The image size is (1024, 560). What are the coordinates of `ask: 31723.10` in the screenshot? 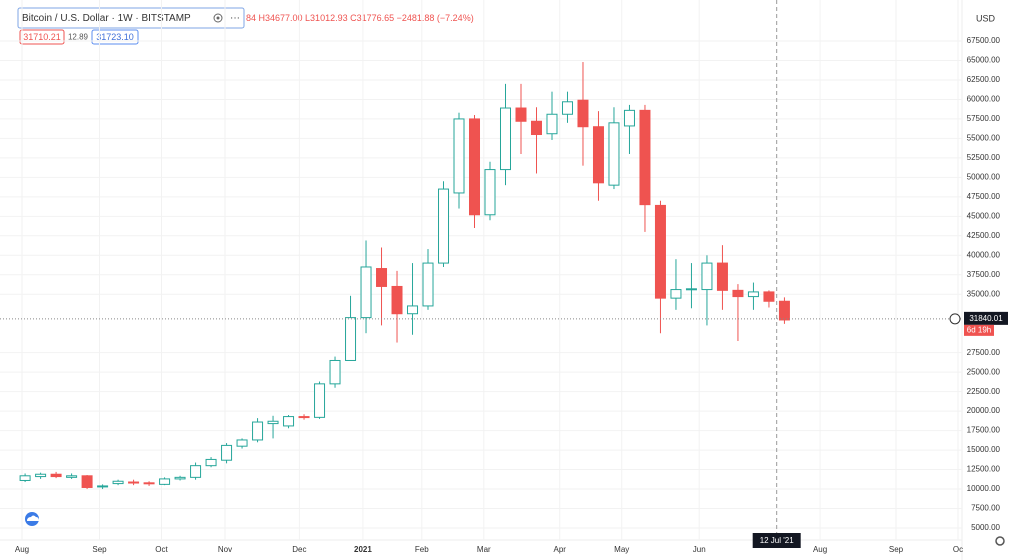 It's located at (115, 37).